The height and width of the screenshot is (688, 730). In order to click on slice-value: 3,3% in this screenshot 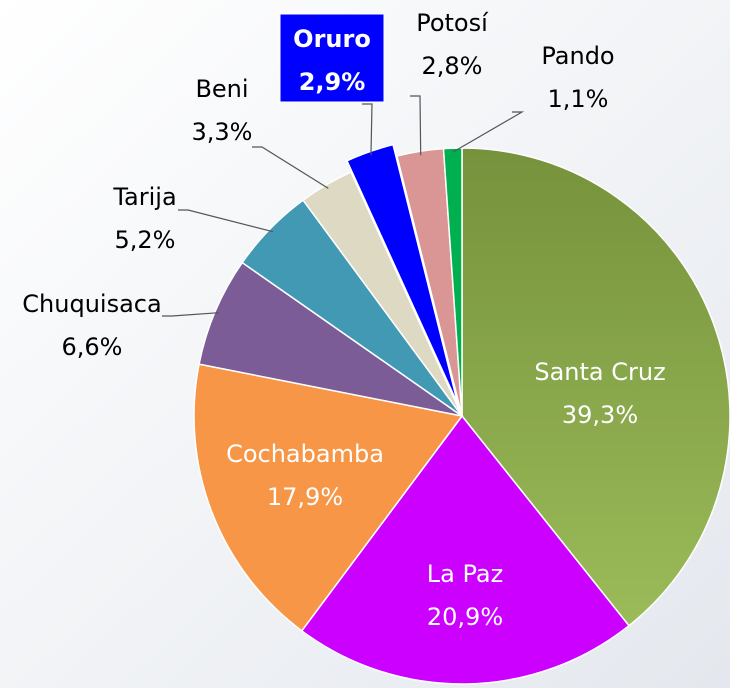, I will do `click(222, 132)`.